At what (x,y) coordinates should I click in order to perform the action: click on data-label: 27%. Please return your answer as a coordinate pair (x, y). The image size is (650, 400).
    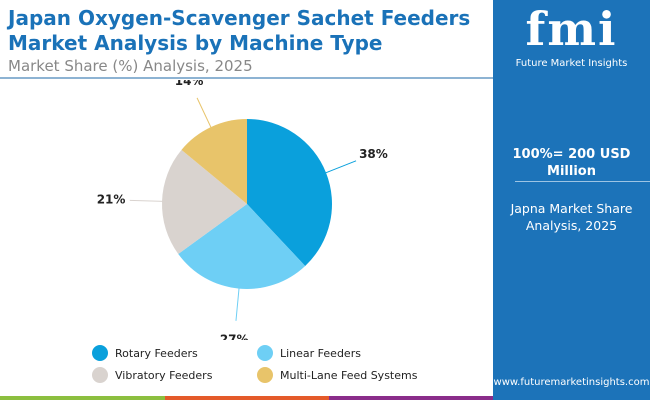
    Looking at the image, I should click on (234, 336).